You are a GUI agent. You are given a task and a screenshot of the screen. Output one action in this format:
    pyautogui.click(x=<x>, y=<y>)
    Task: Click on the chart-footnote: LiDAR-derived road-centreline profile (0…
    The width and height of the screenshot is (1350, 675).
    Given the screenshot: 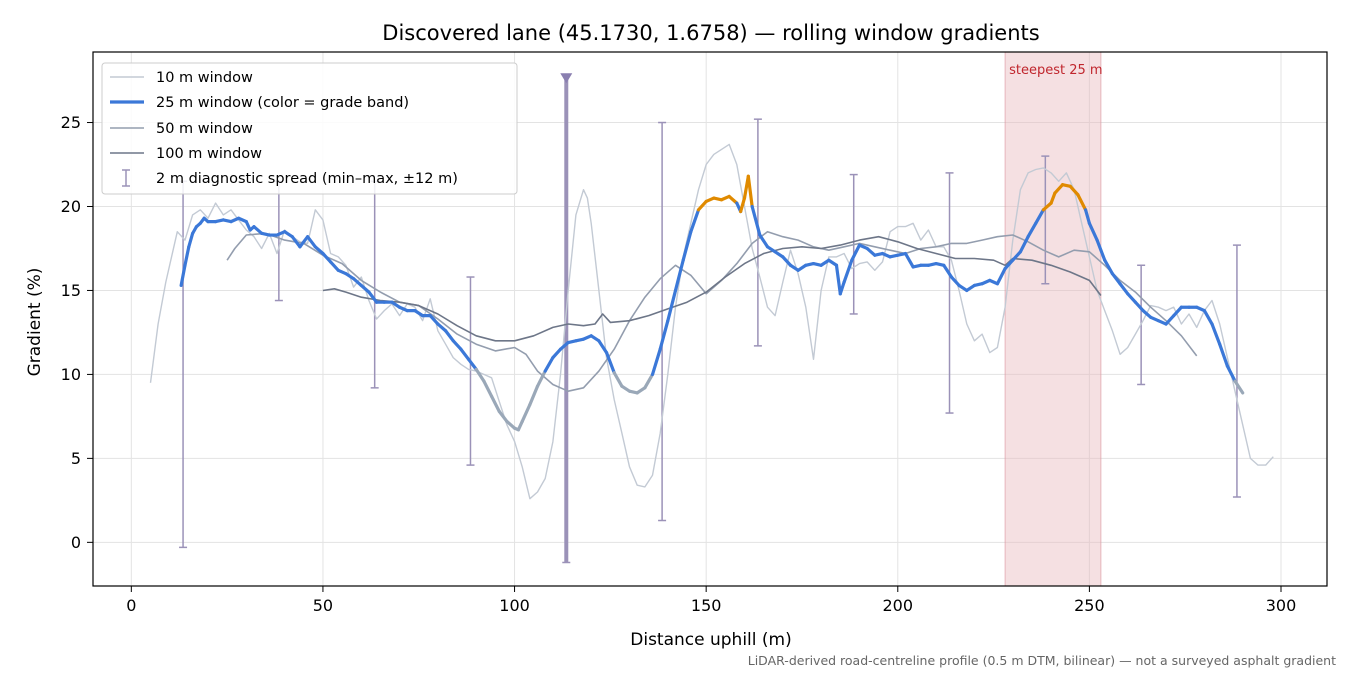 What is the action you would take?
    pyautogui.click(x=1042, y=660)
    